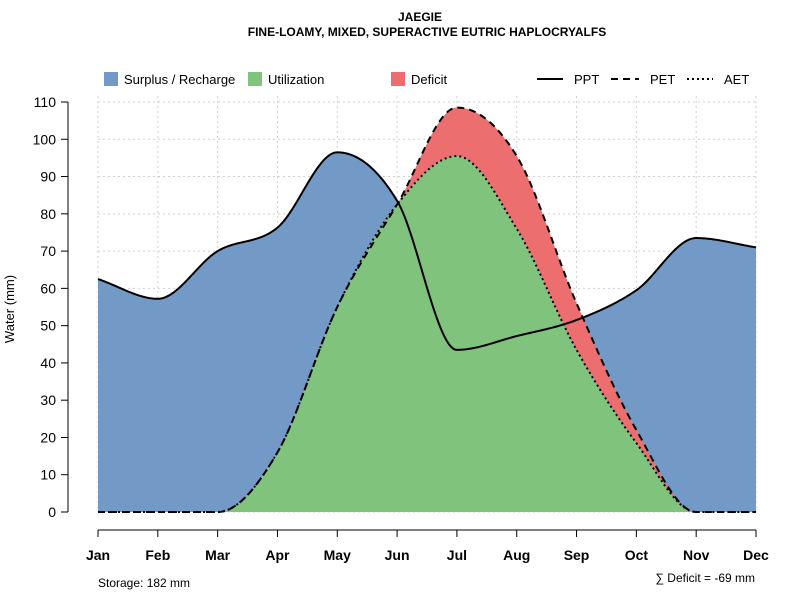 This screenshot has width=800, height=600. I want to click on legend-swatch-utilization, so click(255, 79).